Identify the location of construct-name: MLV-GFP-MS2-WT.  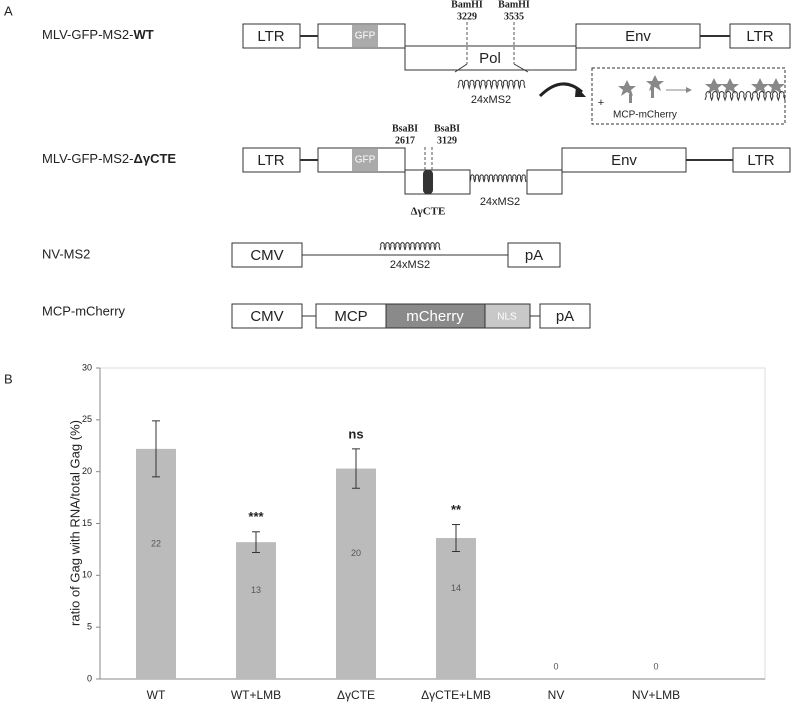
(98, 34).